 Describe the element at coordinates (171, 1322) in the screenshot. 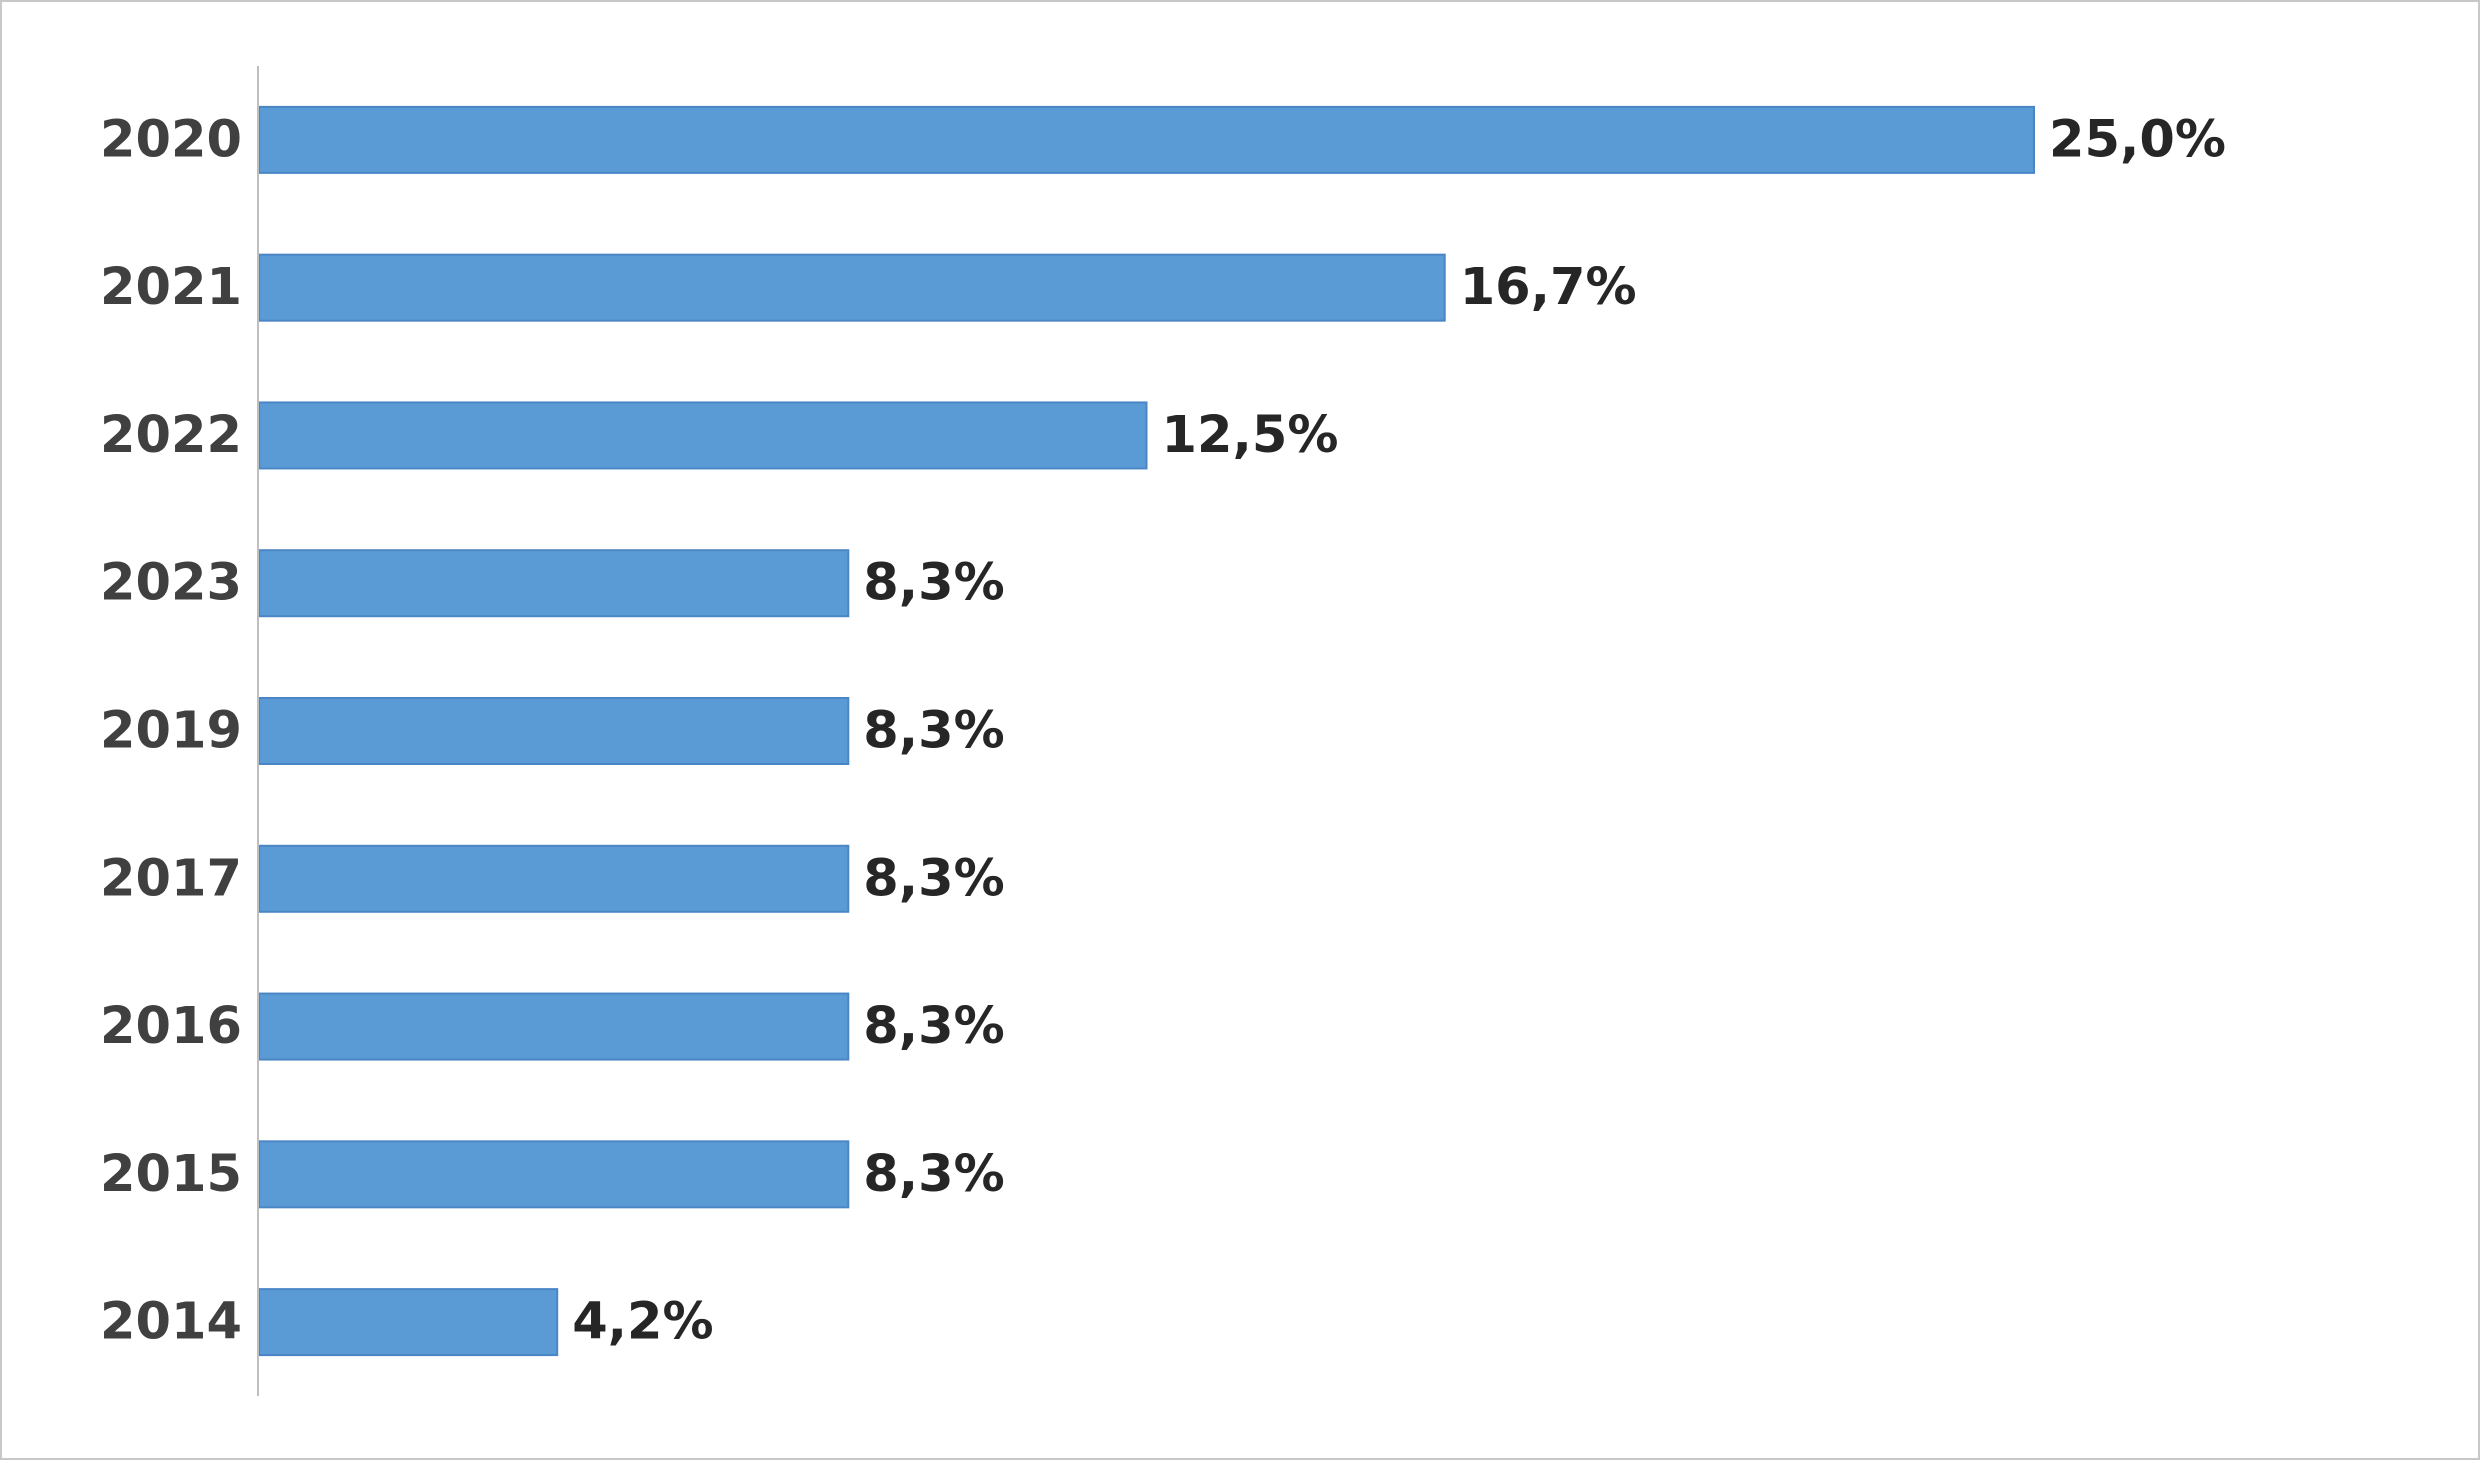

I see `category-label-2014: 2014` at that location.